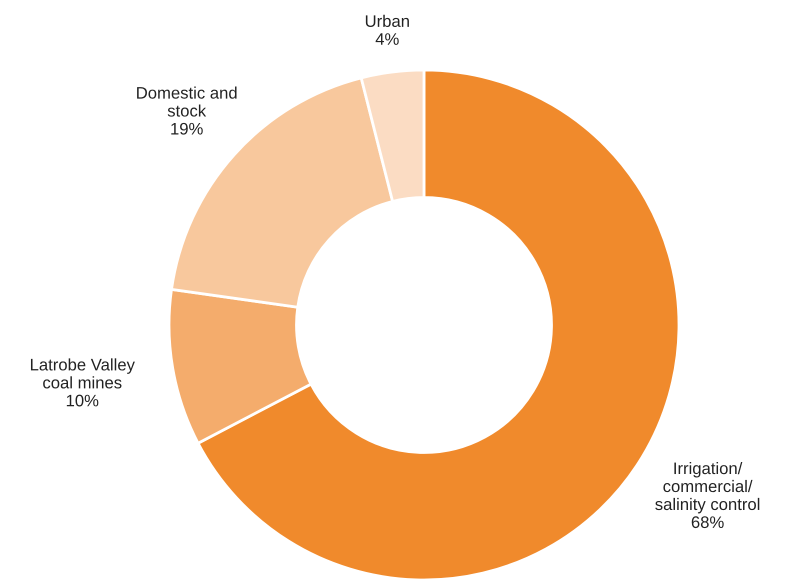 The width and height of the screenshot is (785, 581). I want to click on data-label: 19%, so click(187, 128).